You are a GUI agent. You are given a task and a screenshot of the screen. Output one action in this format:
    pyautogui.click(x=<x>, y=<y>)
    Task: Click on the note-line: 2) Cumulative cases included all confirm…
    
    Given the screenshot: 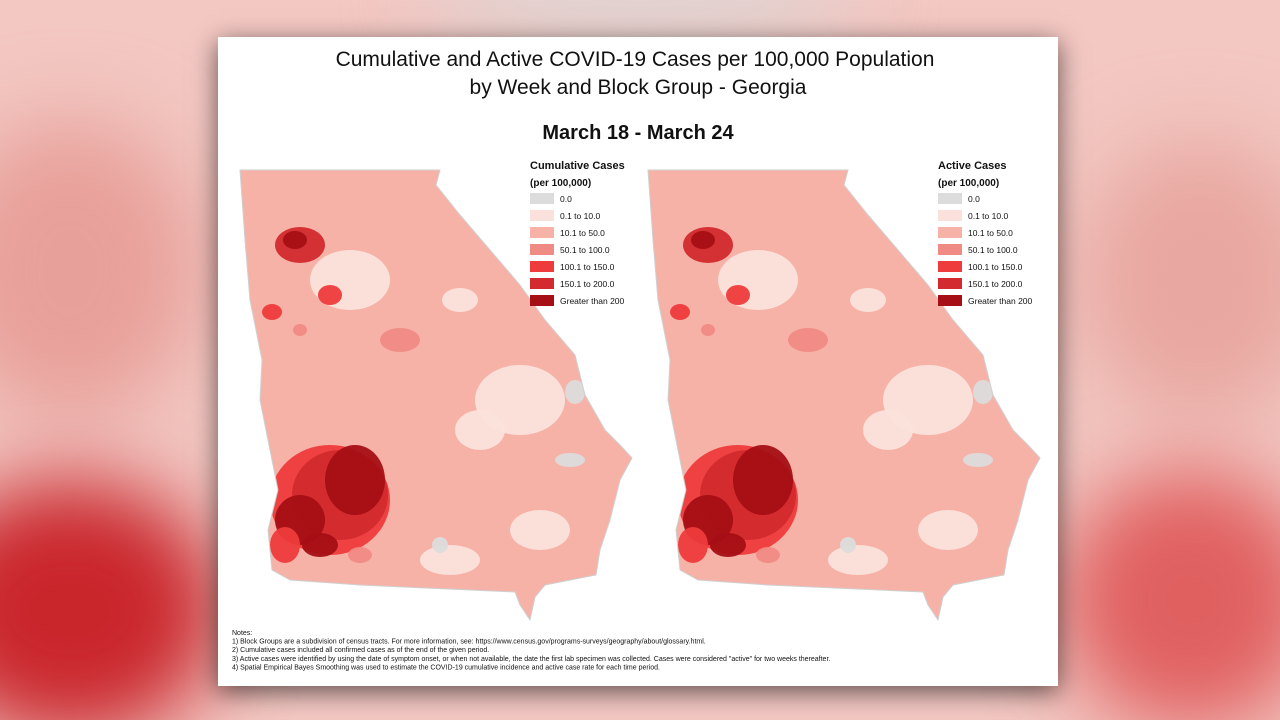 What is the action you would take?
    pyautogui.click(x=360, y=650)
    